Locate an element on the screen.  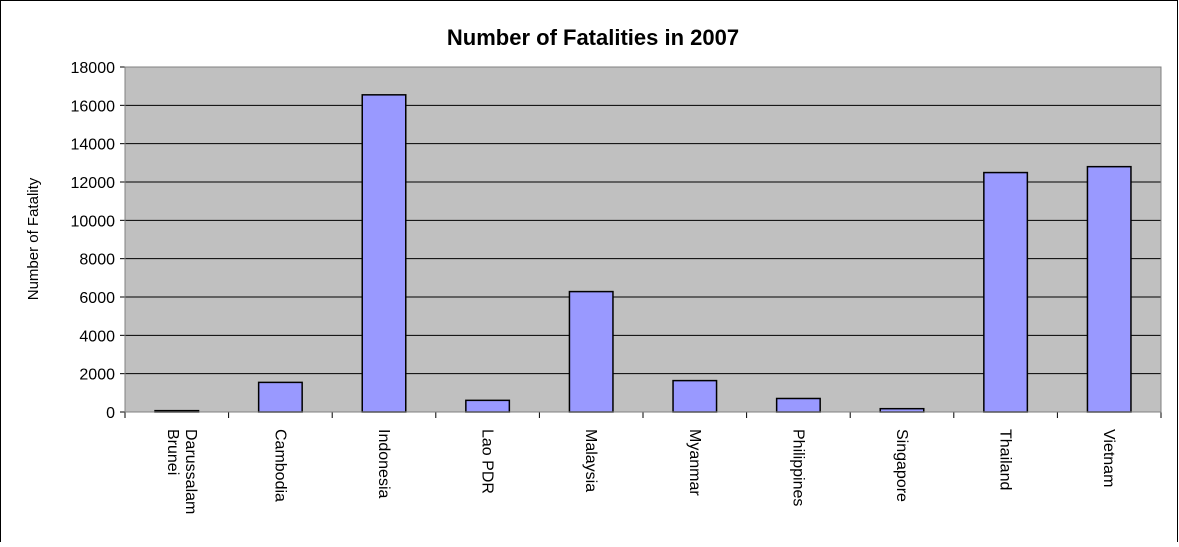
x-tick-label: Cambodia is located at coordinates (279, 465).